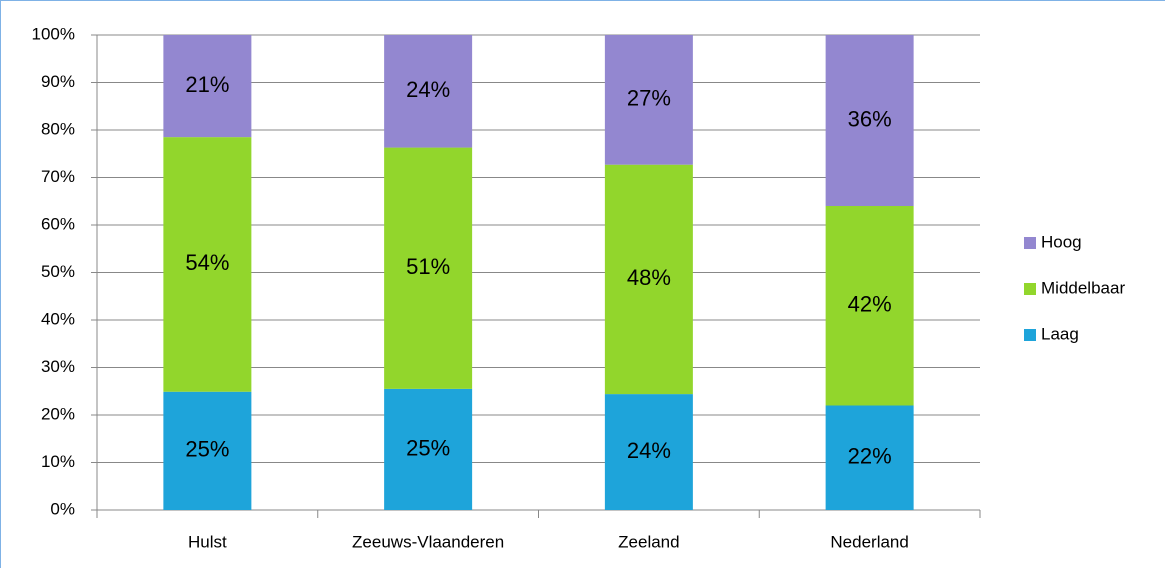 This screenshot has width=1165, height=568. What do you see at coordinates (62, 508) in the screenshot?
I see `y-tick-label: 0%` at bounding box center [62, 508].